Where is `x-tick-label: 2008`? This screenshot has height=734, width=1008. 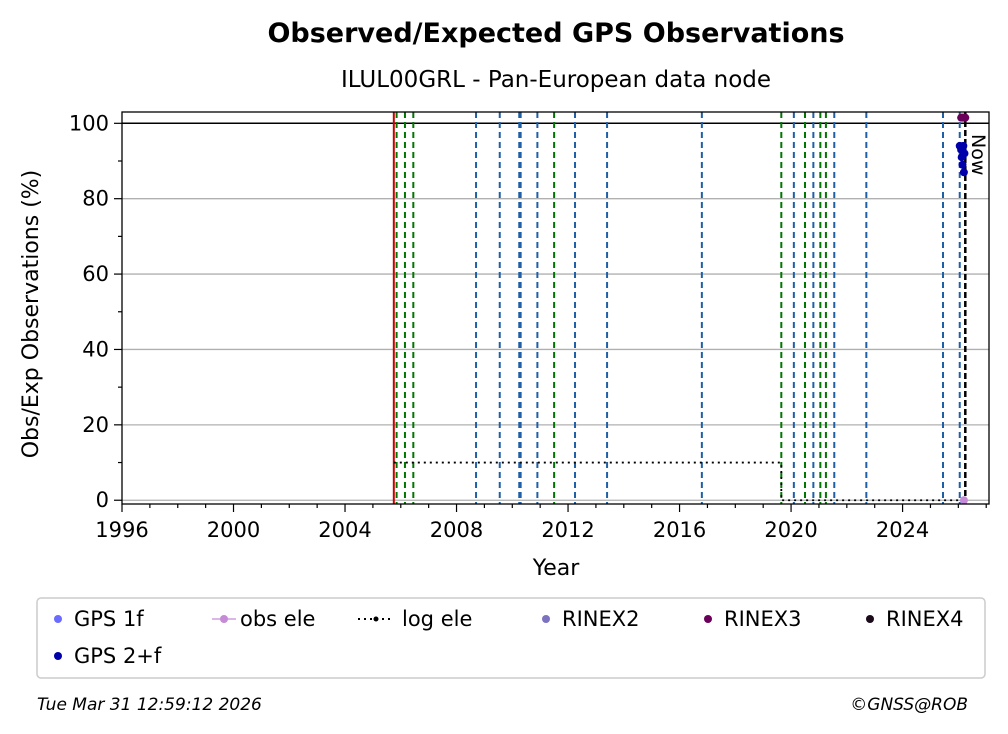 x-tick-label: 2008 is located at coordinates (456, 530).